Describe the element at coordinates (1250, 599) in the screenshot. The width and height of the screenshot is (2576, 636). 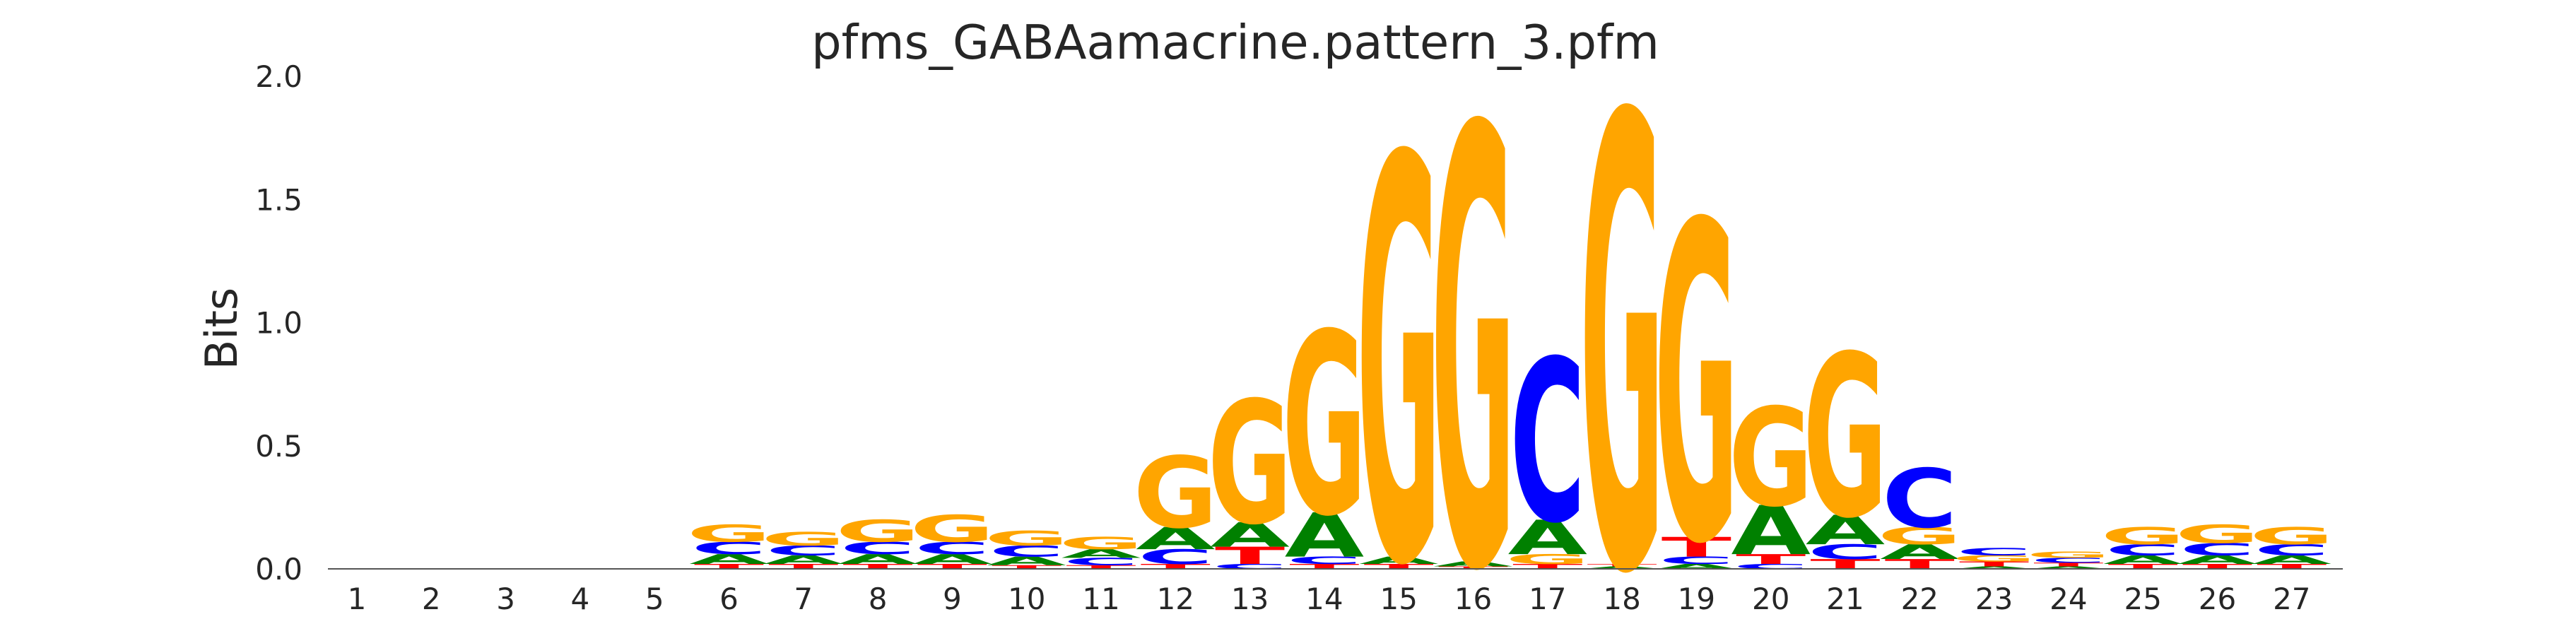
I see `x-tick-label: 13` at that location.